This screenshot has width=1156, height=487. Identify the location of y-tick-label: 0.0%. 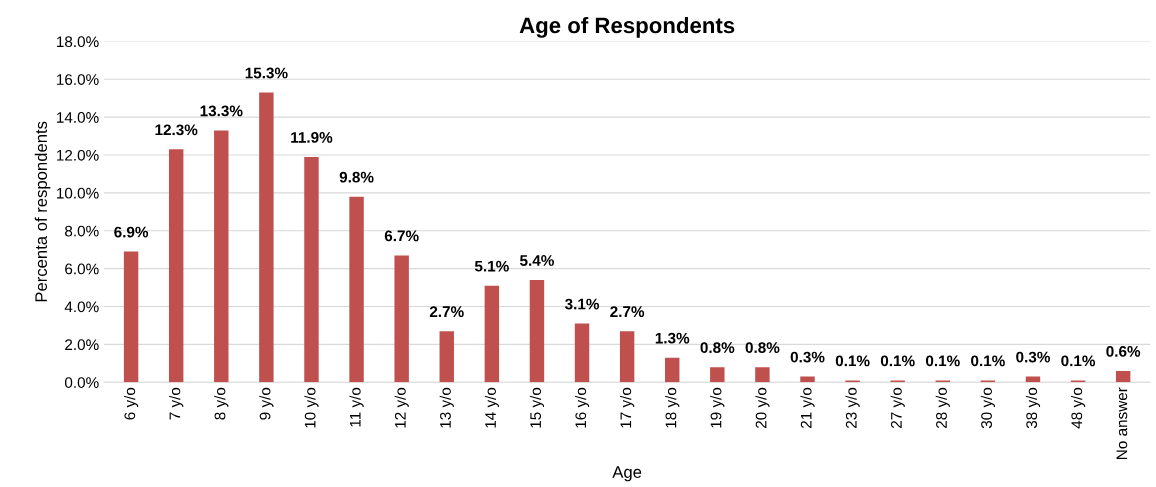
(81, 382).